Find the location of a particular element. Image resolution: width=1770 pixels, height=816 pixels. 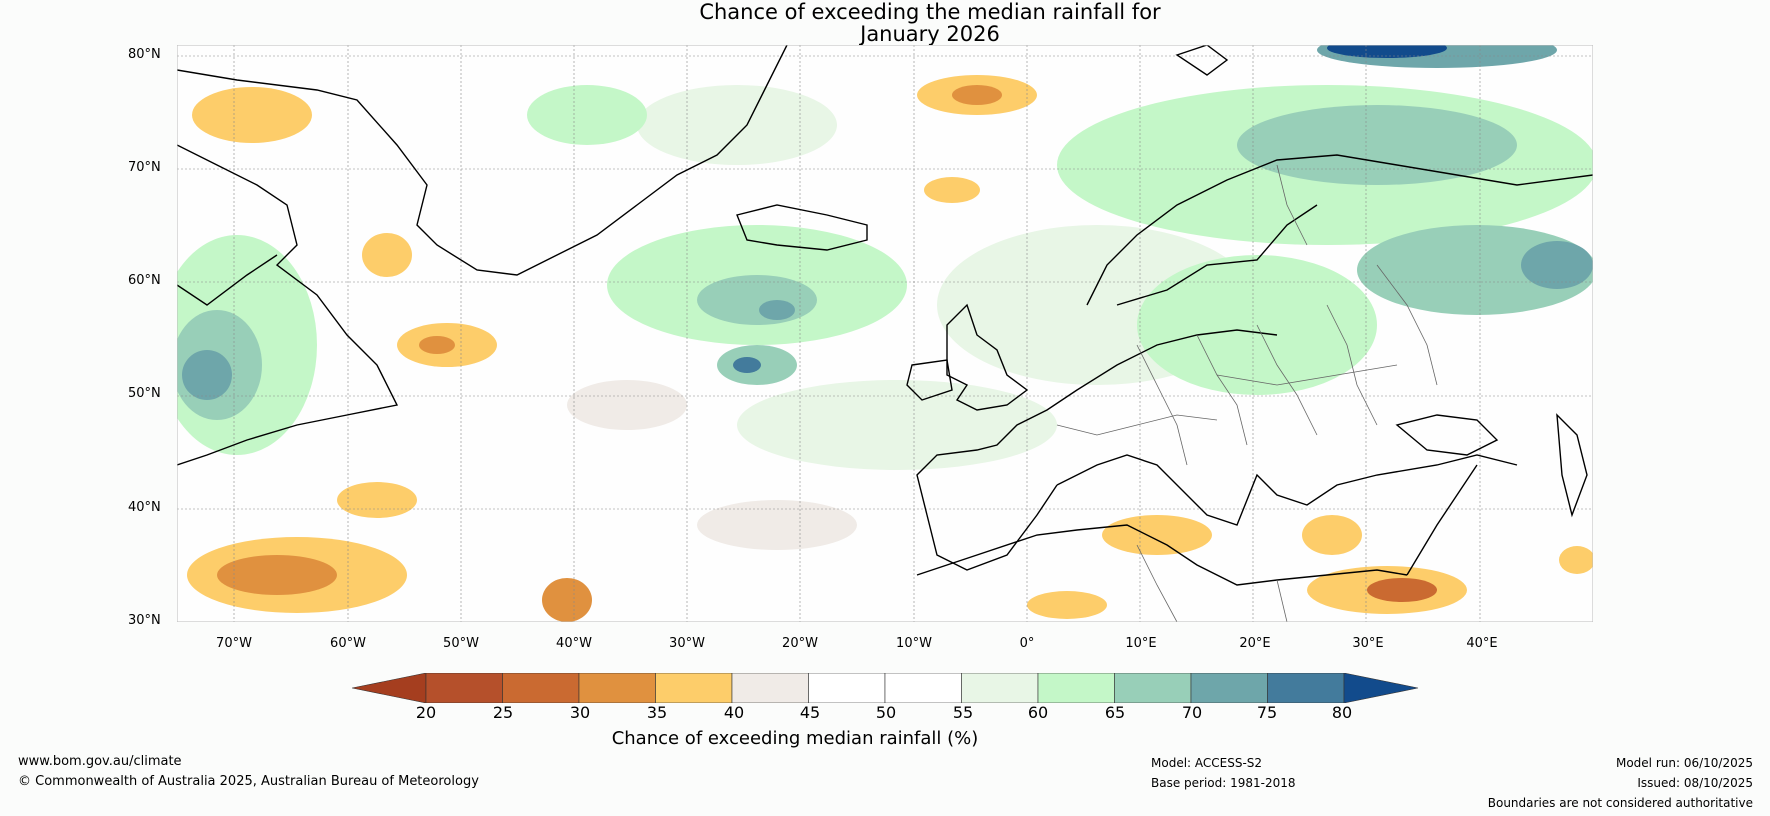

lon-label-50w: 50°W is located at coordinates (461, 643).